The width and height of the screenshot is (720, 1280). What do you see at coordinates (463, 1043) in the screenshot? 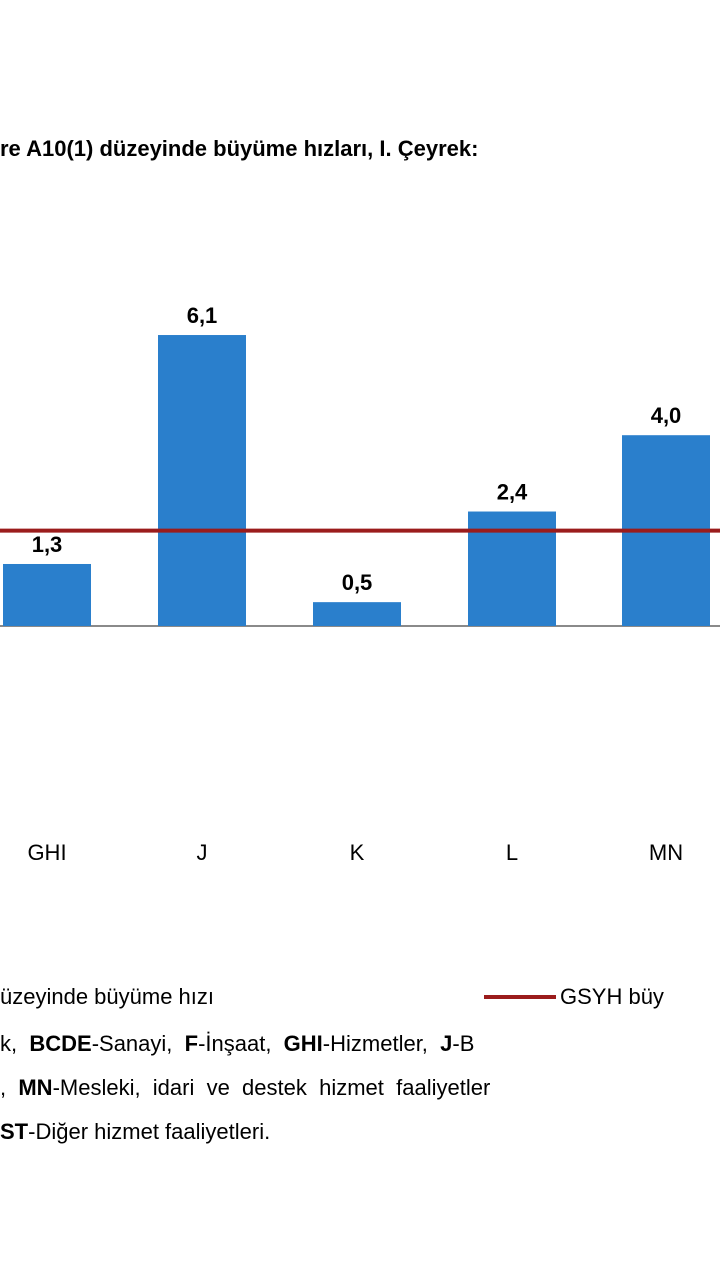
I see `footnote-segment: -B` at bounding box center [463, 1043].